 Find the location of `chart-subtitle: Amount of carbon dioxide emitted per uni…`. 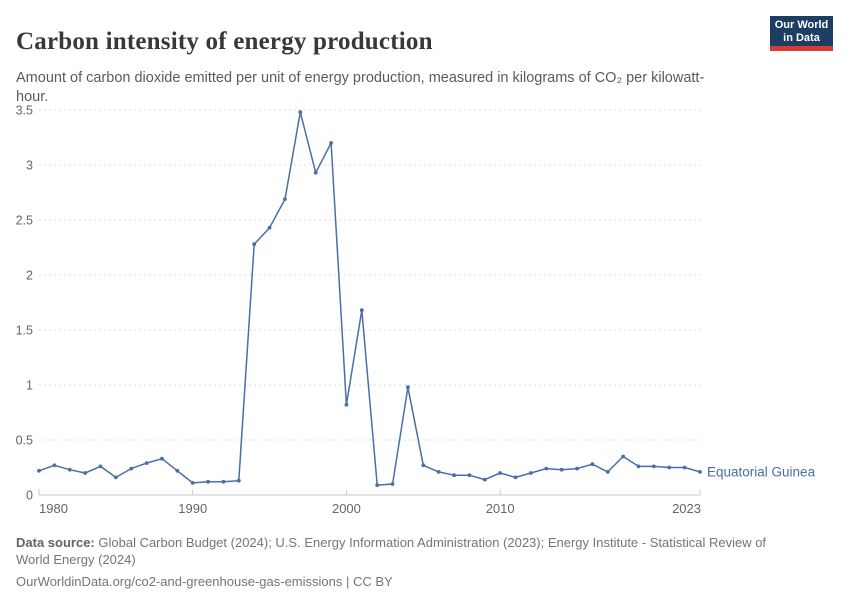

chart-subtitle: Amount of carbon dioxide emitted per uni… is located at coordinates (360, 87).